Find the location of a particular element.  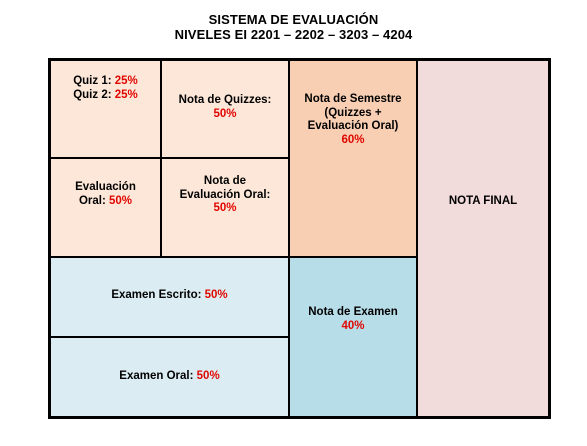

cell-examen-escrito: Examen Escrito: 50% is located at coordinates (169, 297).